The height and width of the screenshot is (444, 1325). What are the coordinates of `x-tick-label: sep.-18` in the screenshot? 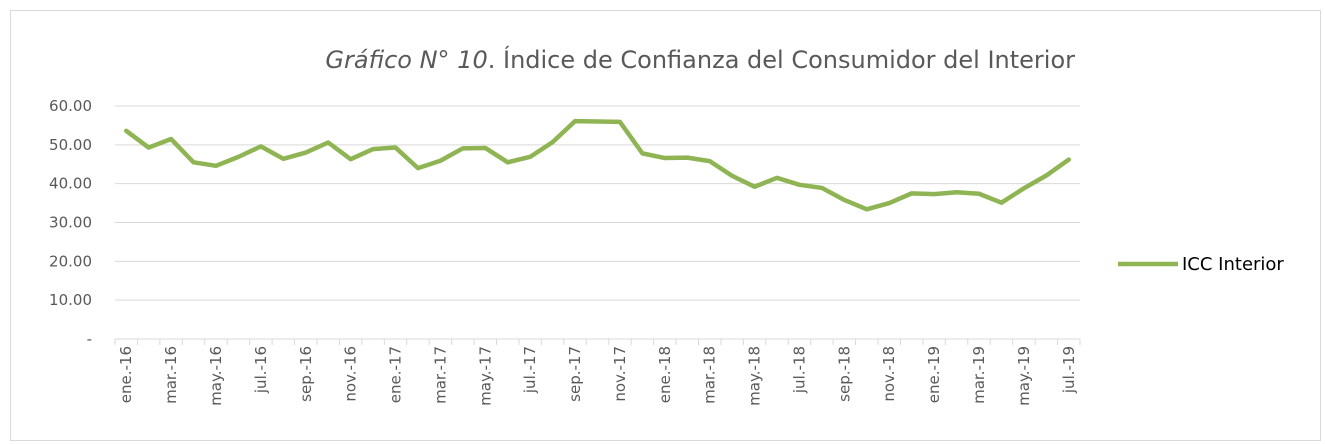 It's located at (844, 374).